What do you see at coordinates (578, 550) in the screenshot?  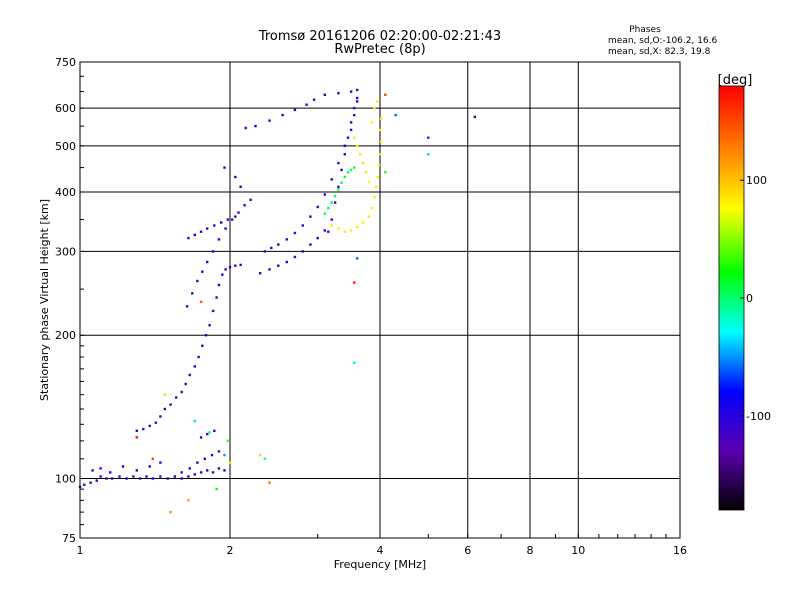 I see `x-tick-label: 10` at bounding box center [578, 550].